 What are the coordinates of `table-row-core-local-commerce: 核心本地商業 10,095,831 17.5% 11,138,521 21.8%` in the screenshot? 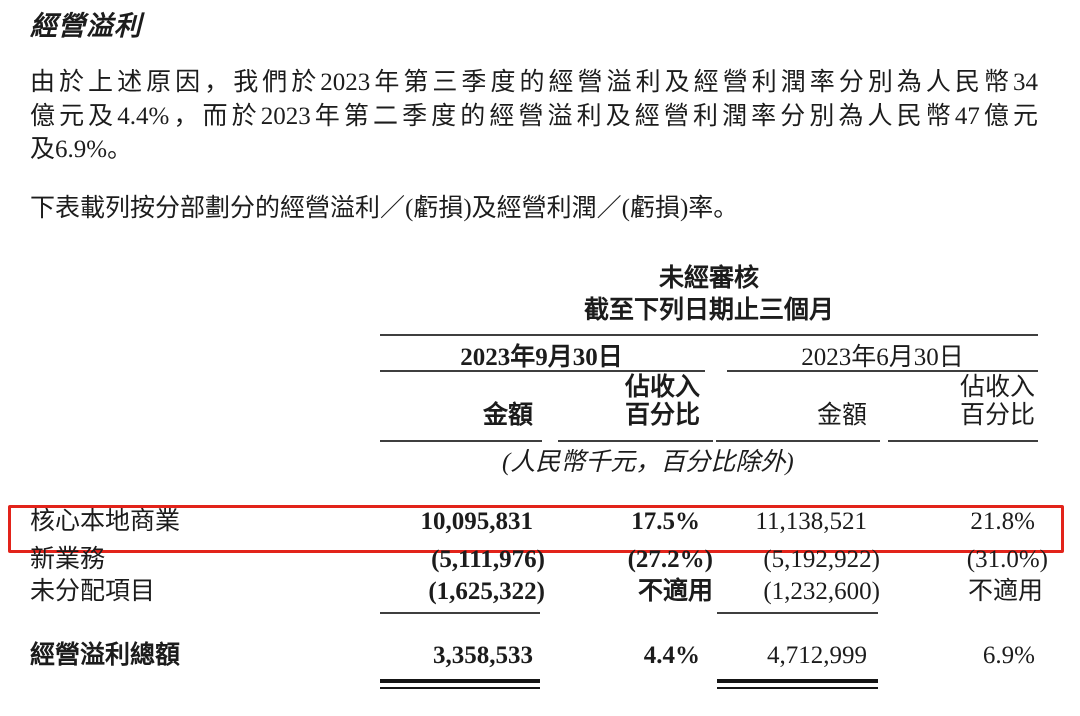 It's located at (539, 522).